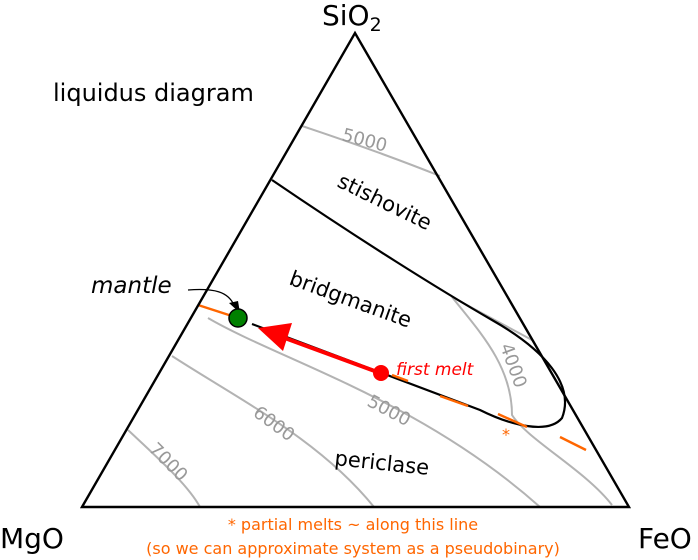 This screenshot has width=698, height=560. I want to click on diagram-title: liquidus diagram, so click(153, 93).